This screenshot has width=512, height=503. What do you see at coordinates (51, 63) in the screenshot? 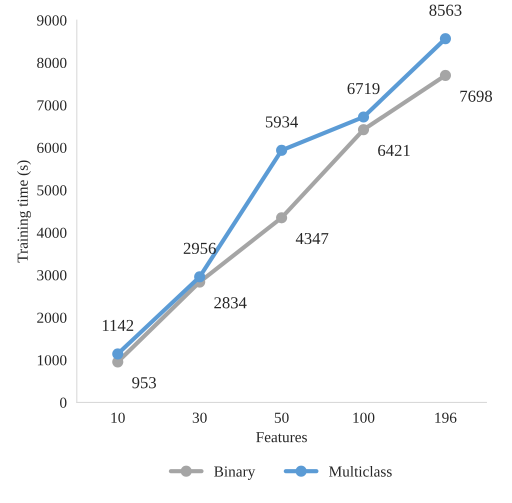
I see `y-tick-label: 8000` at bounding box center [51, 63].